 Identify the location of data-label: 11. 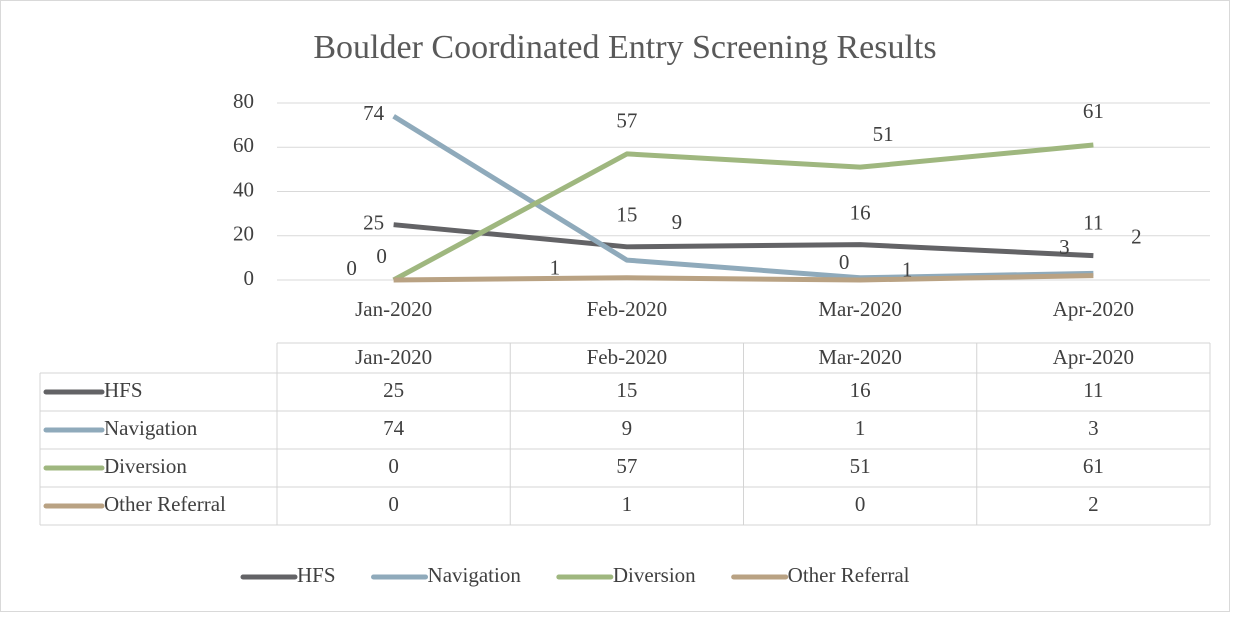
(1093, 222).